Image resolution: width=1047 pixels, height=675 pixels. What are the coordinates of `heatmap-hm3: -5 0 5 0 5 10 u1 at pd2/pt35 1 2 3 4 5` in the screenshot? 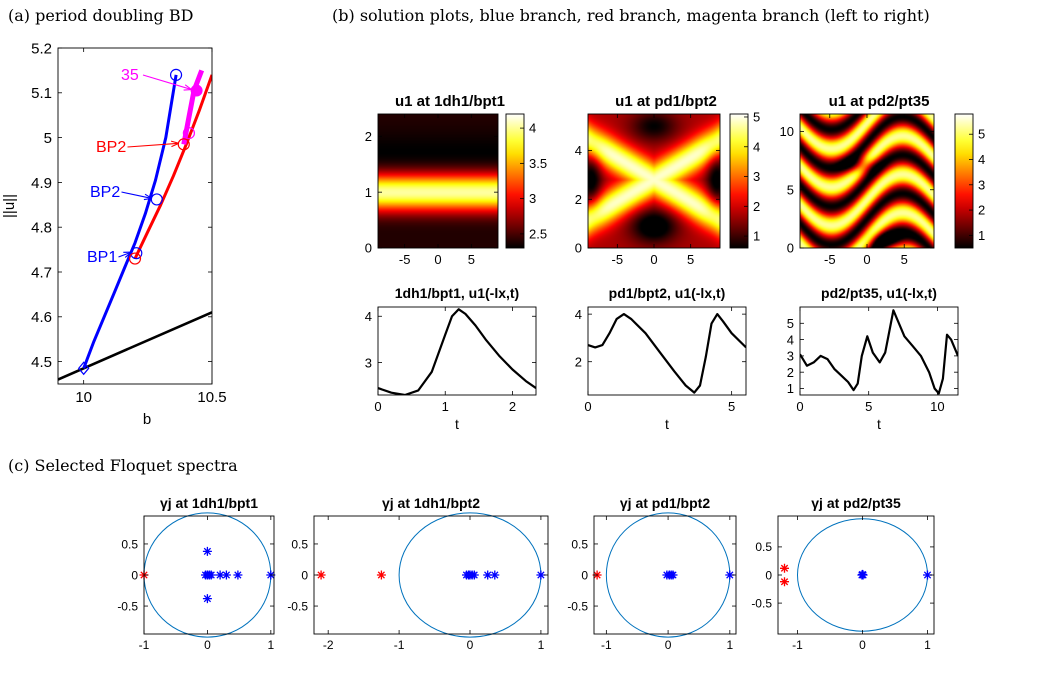 It's located at (883, 180).